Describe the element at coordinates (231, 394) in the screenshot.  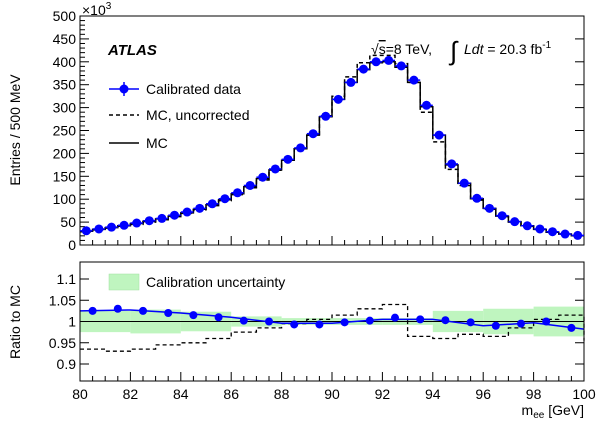
I see `x-tick-label: 86` at that location.